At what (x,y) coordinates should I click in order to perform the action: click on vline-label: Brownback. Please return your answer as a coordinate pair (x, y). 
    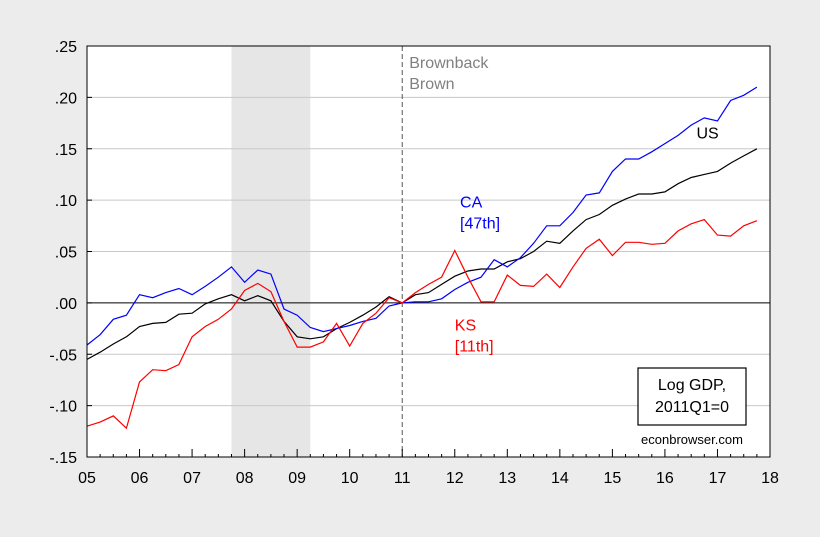
    Looking at the image, I should click on (449, 63).